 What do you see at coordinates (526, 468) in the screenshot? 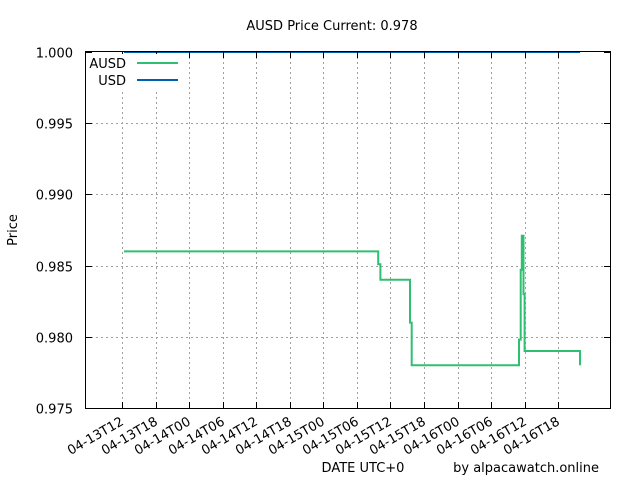
I see `credit-label: by alpacawatch.online` at bounding box center [526, 468].